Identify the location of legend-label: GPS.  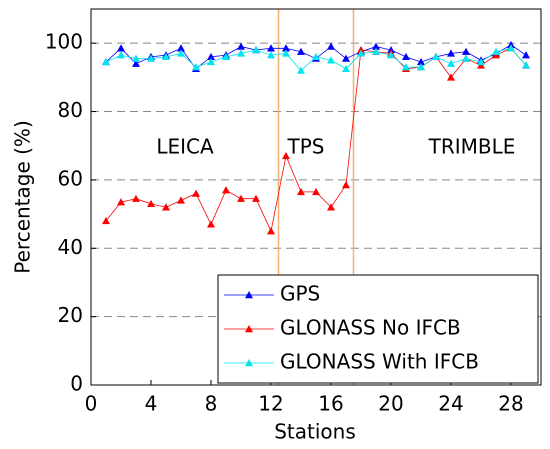
(300, 294).